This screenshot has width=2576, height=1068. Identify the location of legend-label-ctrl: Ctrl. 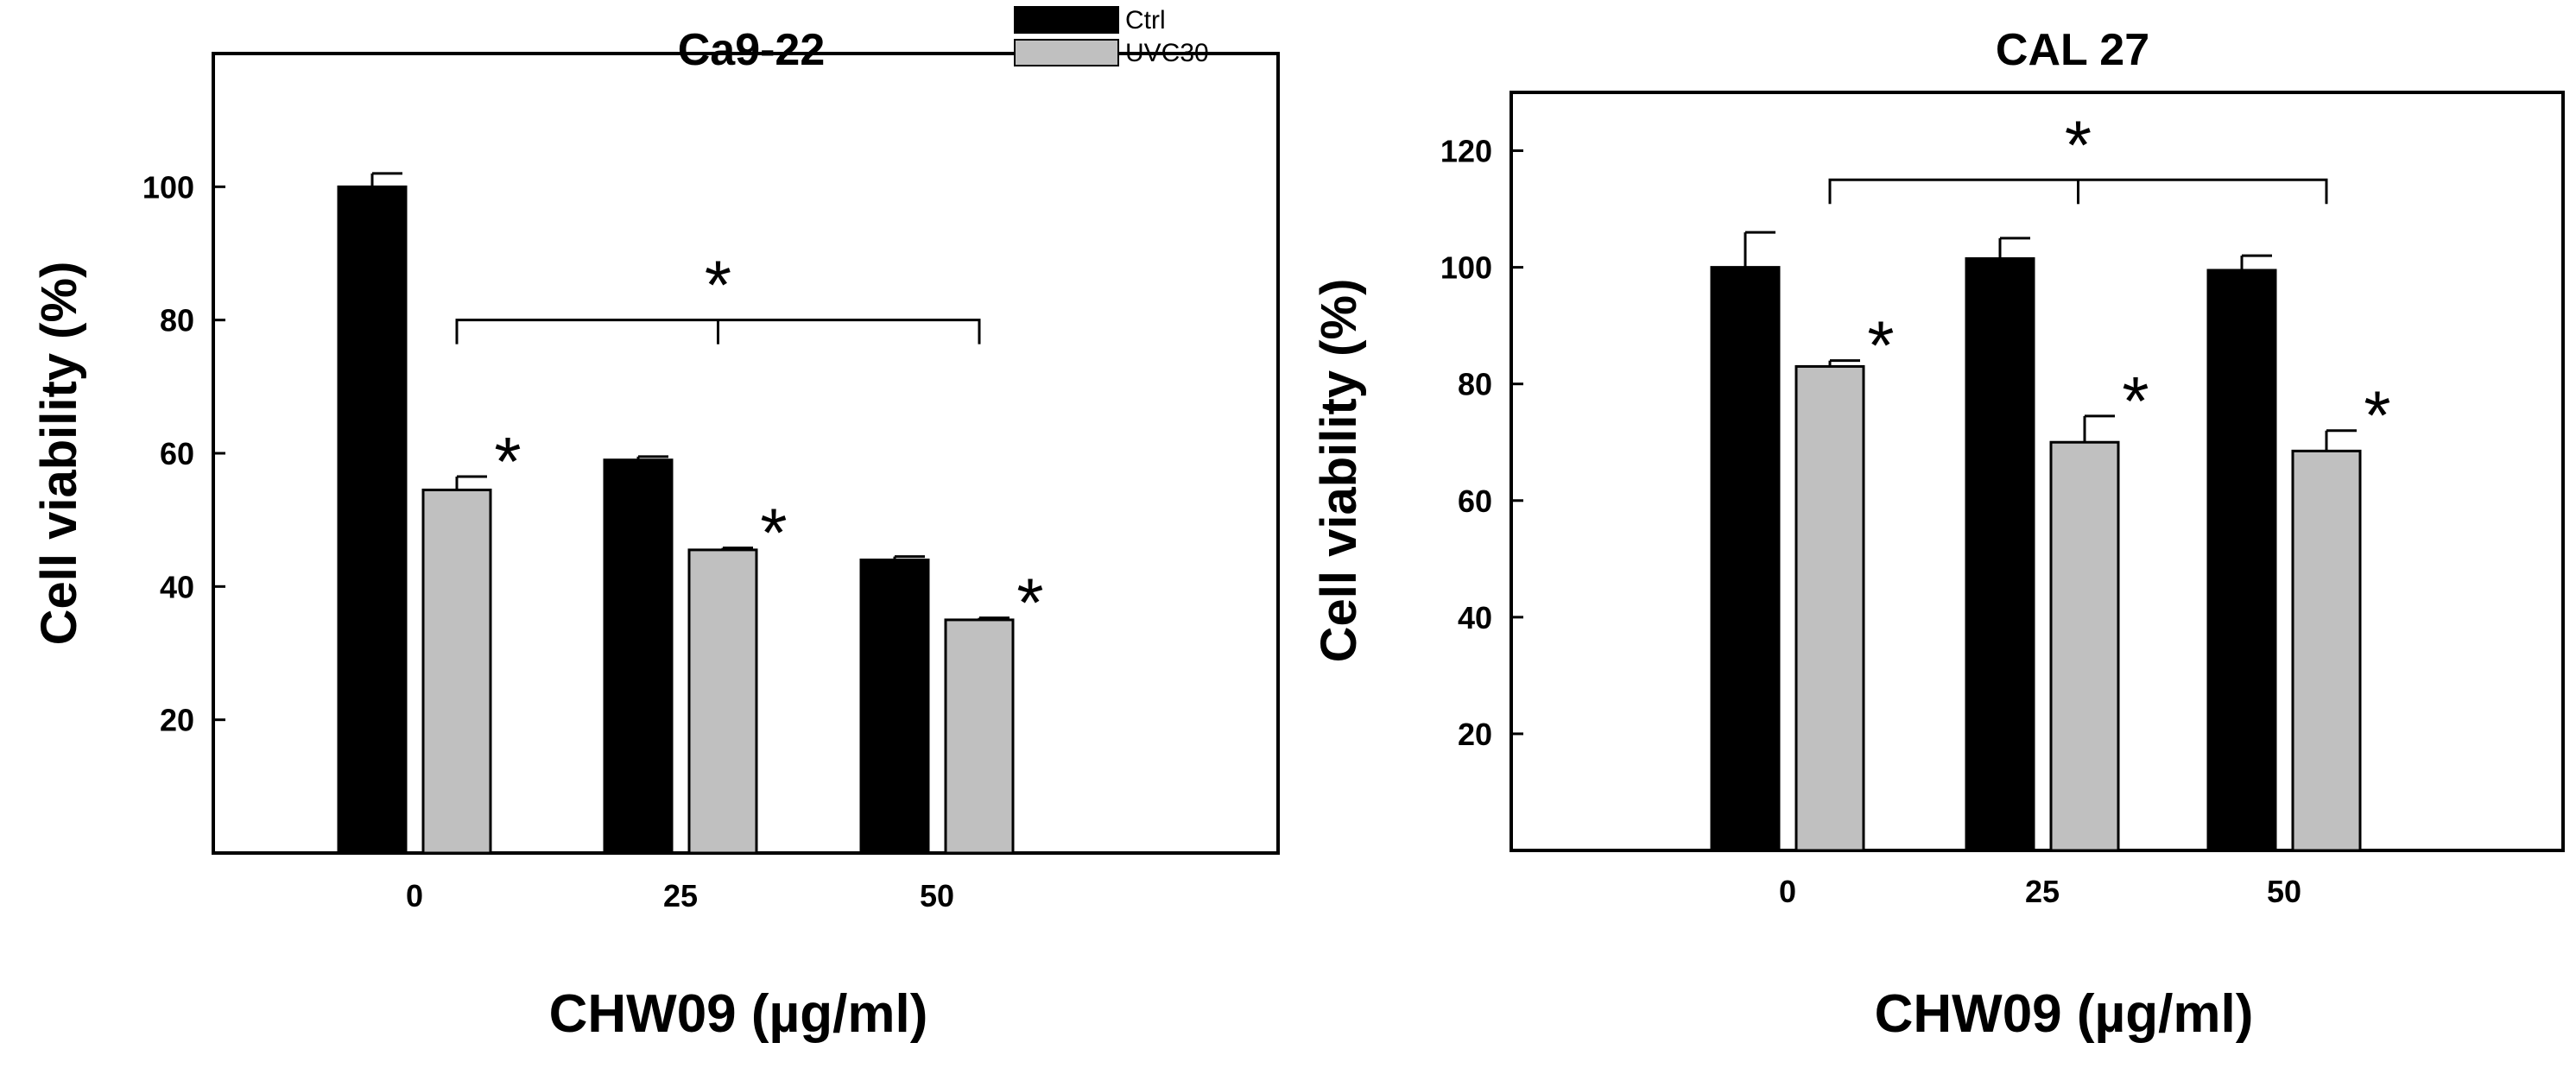
(1145, 21).